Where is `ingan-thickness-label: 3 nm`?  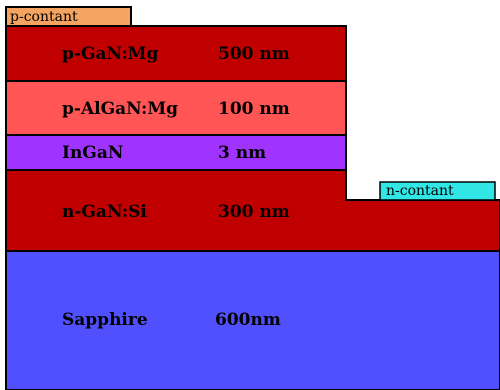 ingan-thickness-label: 3 nm is located at coordinates (242, 153).